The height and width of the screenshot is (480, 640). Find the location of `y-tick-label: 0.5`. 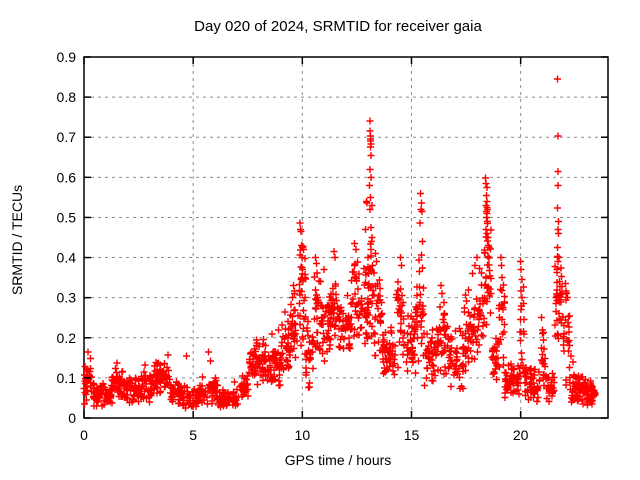

y-tick-label: 0.5 is located at coordinates (67, 217).